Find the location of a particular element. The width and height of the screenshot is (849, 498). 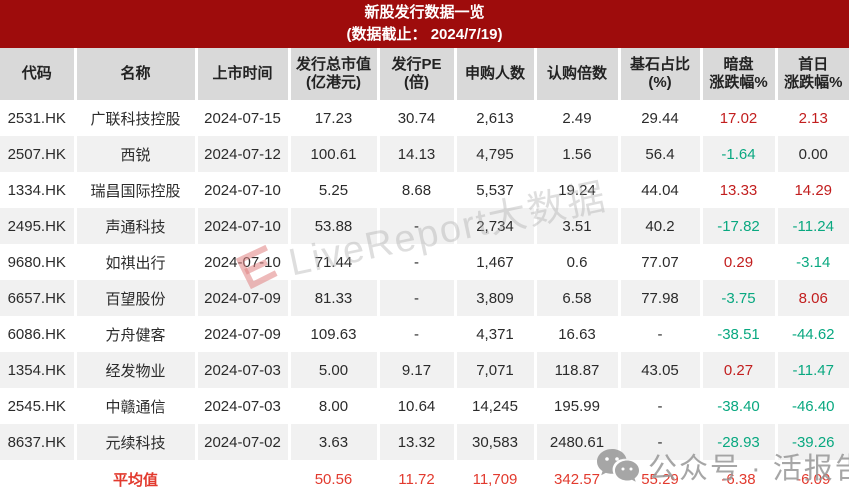

cell-subscribers: 5,537 is located at coordinates (494, 190).